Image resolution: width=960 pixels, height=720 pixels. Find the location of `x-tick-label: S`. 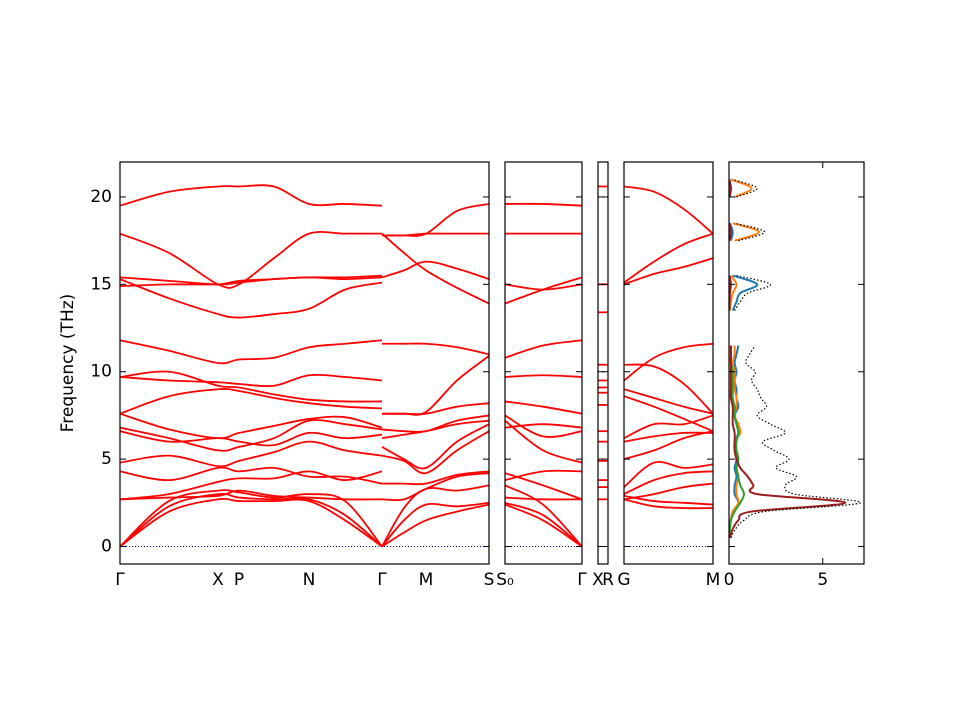

x-tick-label: S is located at coordinates (489, 580).